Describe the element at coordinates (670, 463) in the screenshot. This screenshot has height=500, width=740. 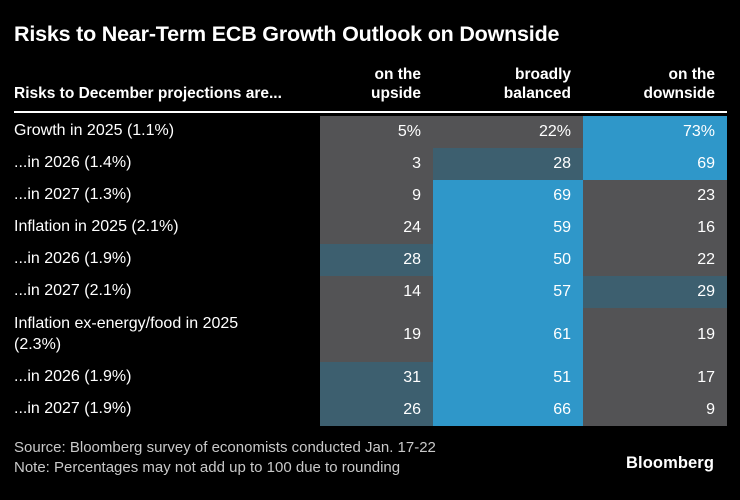
I see `bloomberg-logo: Bloomberg` at that location.